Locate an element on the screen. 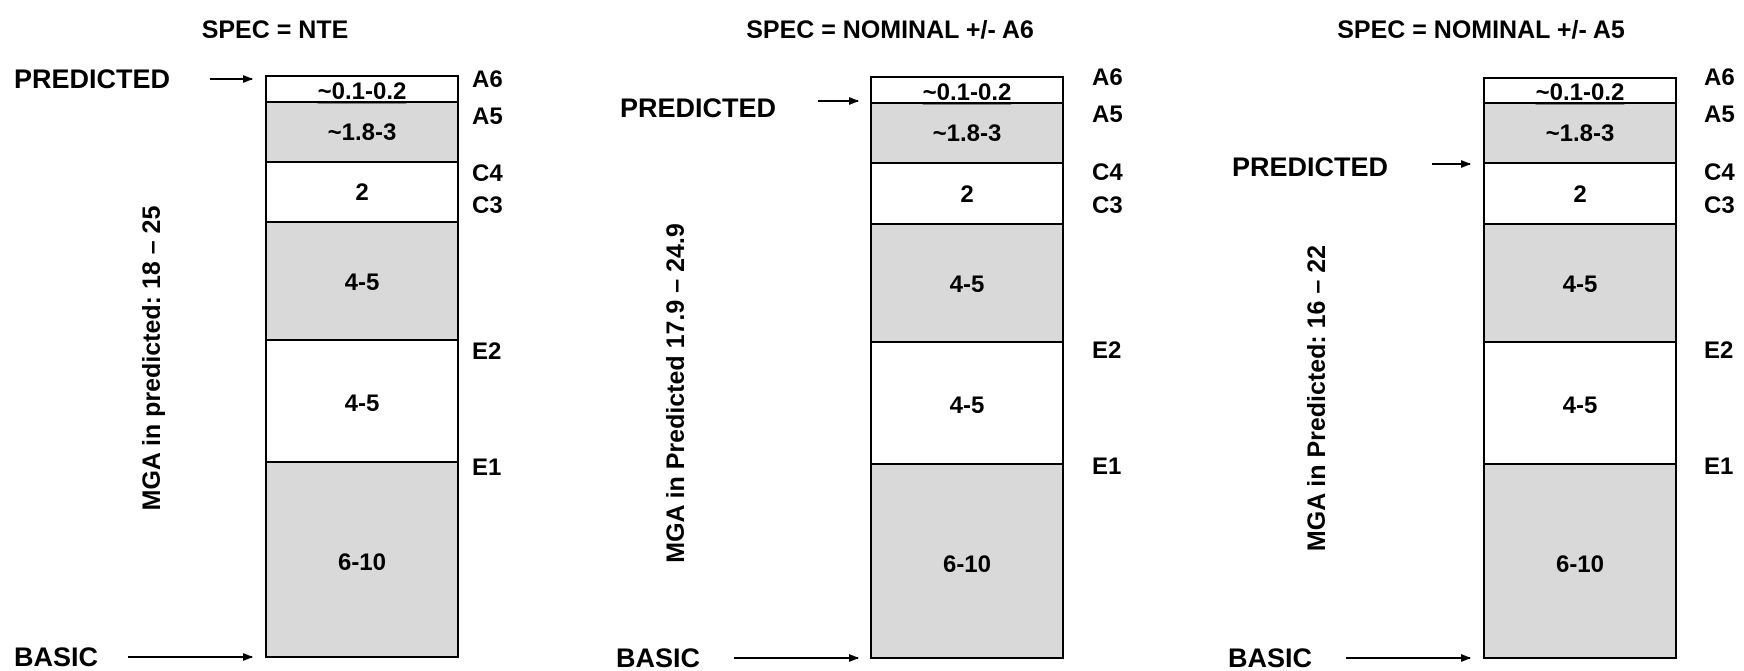 The height and width of the screenshot is (671, 1744). panel-title: SPEC = NOMINAL +/- A6 is located at coordinates (890, 30).